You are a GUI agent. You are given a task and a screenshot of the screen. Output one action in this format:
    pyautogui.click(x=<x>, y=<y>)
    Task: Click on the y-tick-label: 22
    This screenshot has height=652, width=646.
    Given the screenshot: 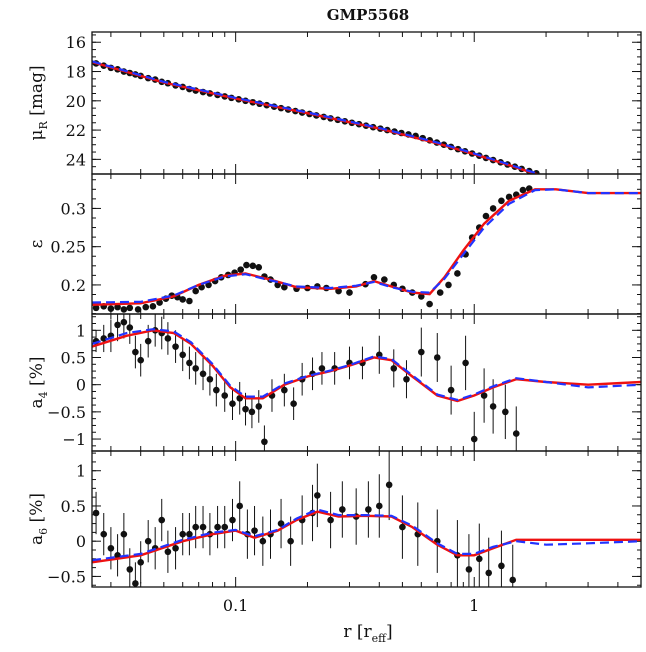 What is the action you would take?
    pyautogui.click(x=76, y=130)
    